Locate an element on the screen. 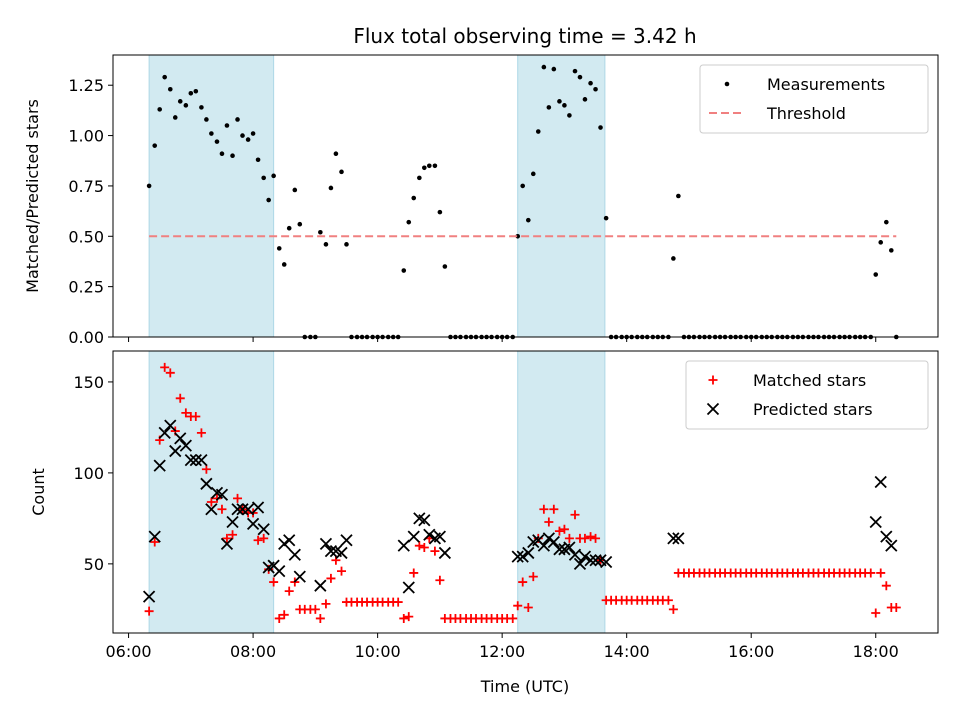 This screenshot has height=720, width=960. bottom-x-tick-label: 14:00 is located at coordinates (627, 651).